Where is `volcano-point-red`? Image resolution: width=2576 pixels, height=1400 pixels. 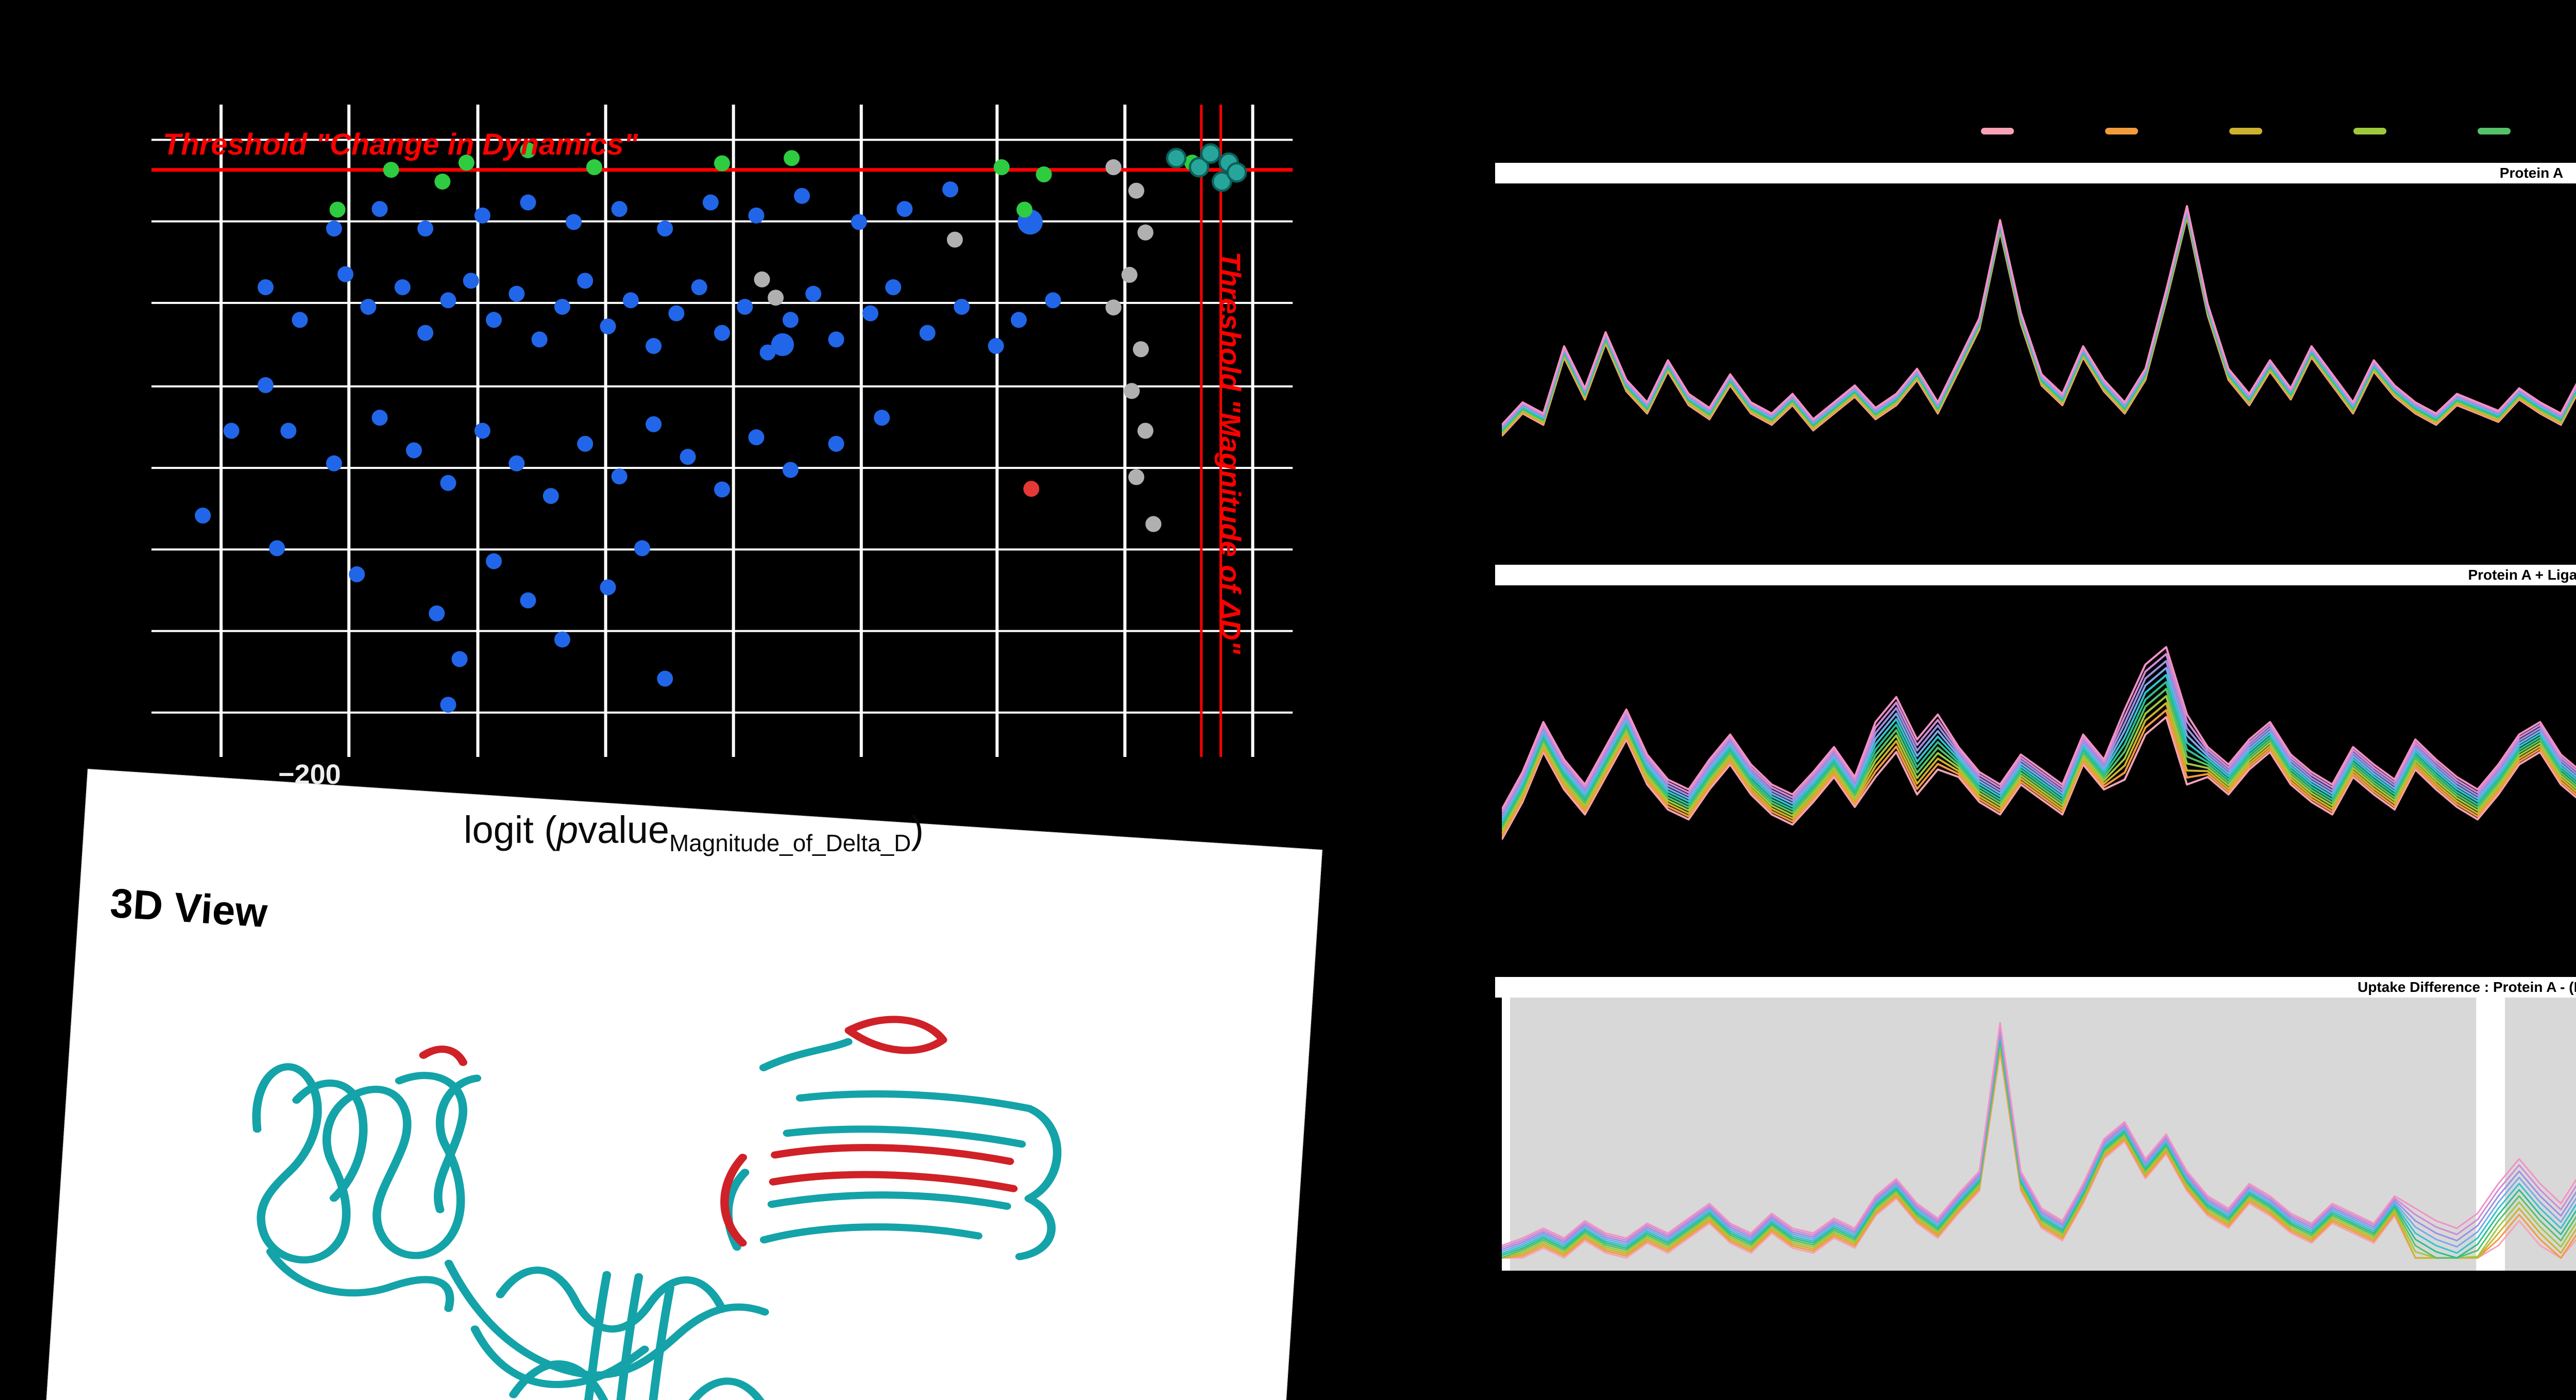 volcano-point-red is located at coordinates (1031, 489).